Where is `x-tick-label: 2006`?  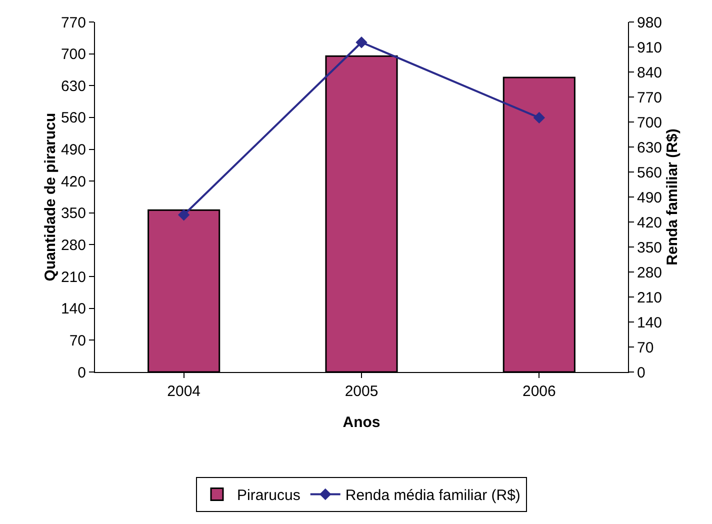
x-tick-label: 2006 is located at coordinates (539, 391).